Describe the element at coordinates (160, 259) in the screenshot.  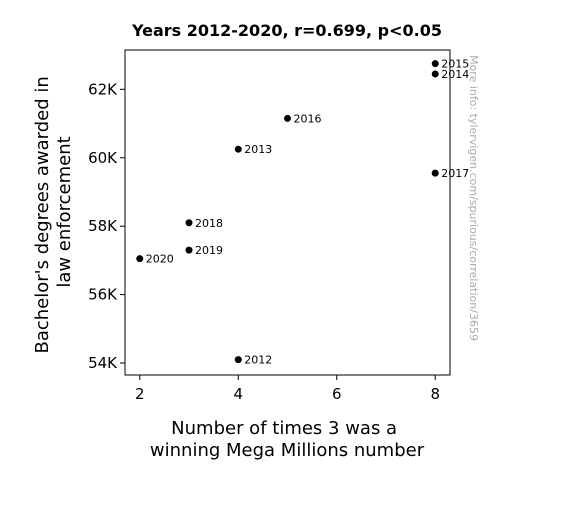
I see `data-point-label: 2020` at that location.